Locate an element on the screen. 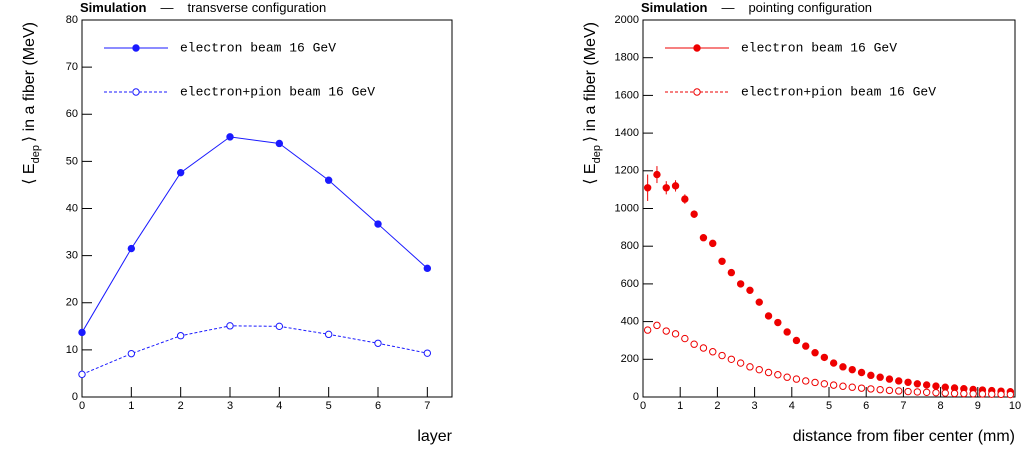 Image resolution: width=1023 pixels, height=454 pixels. series-line is located at coordinates (254, 234).